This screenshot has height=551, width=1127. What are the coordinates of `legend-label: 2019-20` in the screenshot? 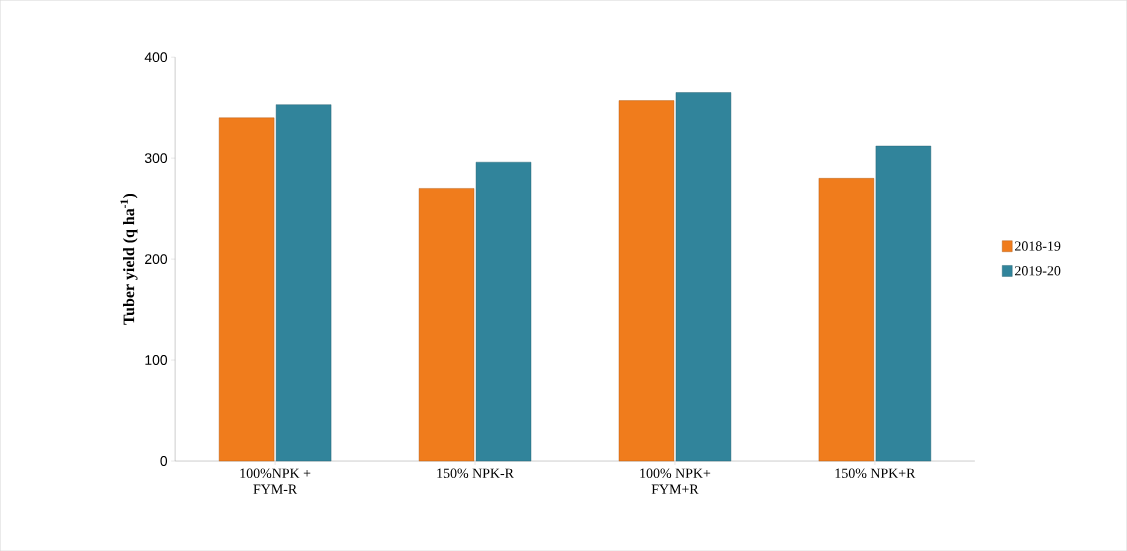 It's located at (1038, 271).